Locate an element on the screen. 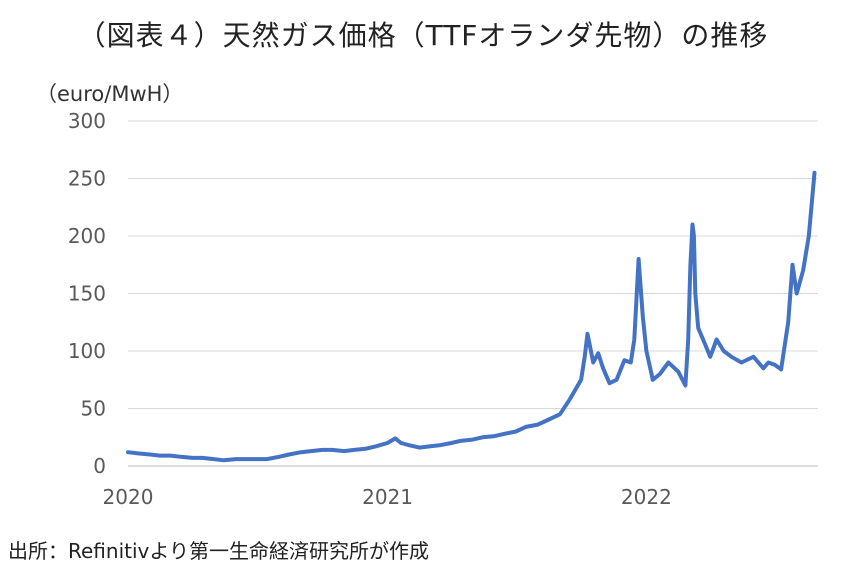 The width and height of the screenshot is (846, 573). y-tick-label: 150 is located at coordinates (87, 294).